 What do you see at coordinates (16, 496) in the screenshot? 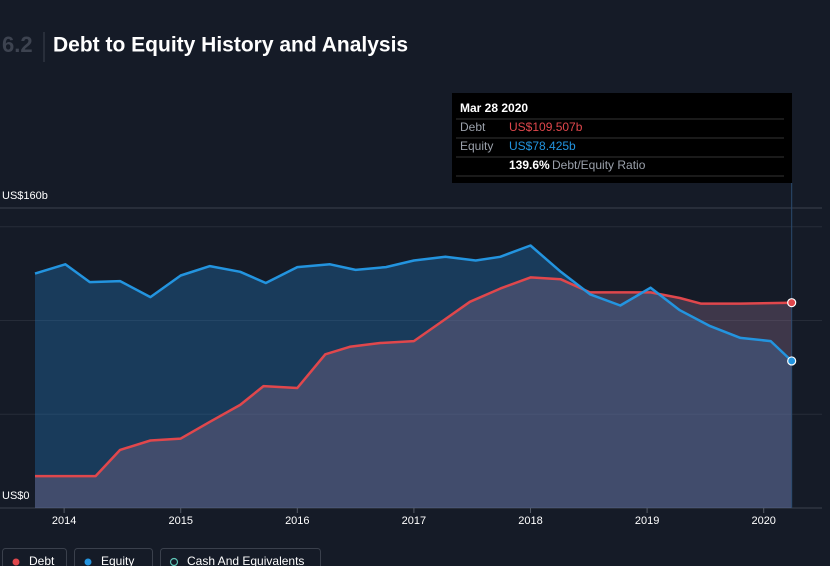
I see `y-tick-label: US$0` at bounding box center [16, 496].